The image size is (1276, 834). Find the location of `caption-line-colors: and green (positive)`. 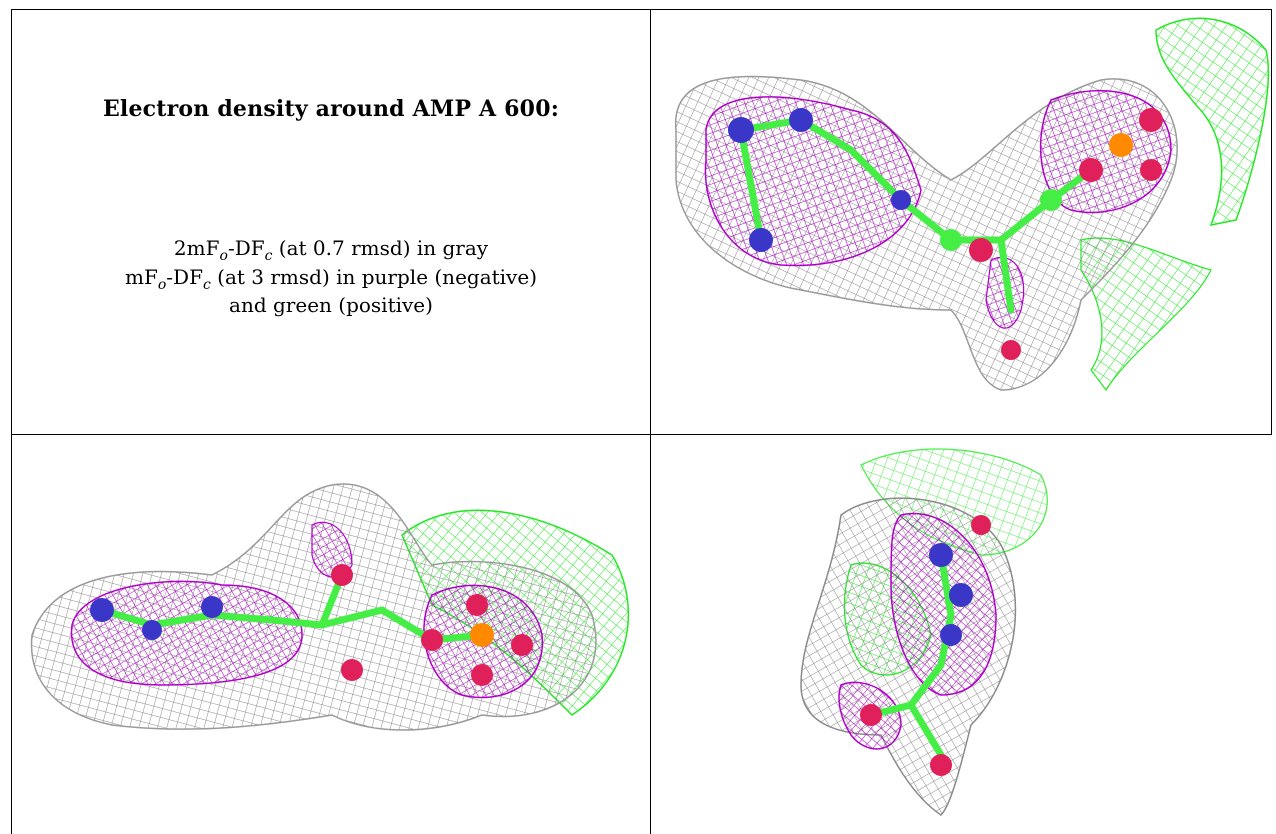

caption-line-colors: and green (positive) is located at coordinates (331, 305).